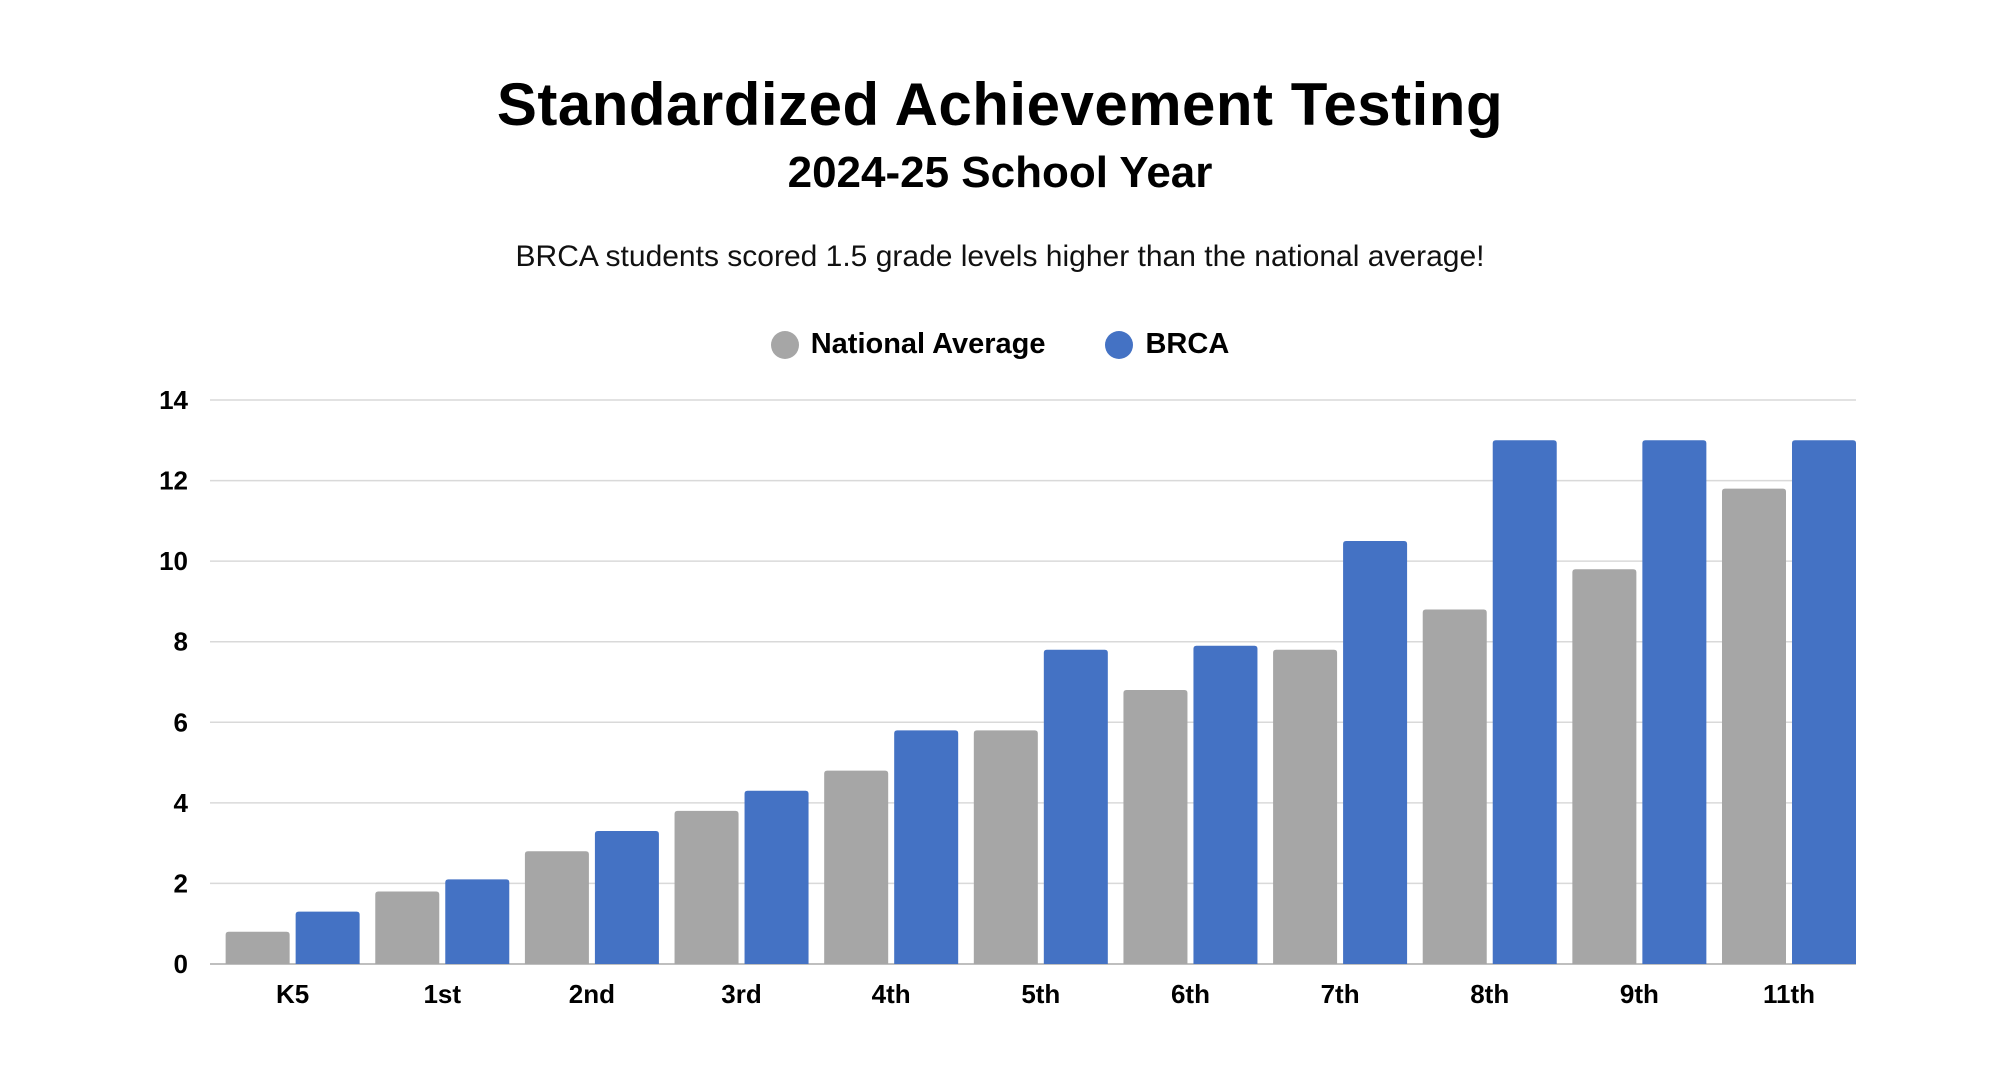  Describe the element at coordinates (891, 994) in the screenshot. I see `x-tick-label: 4th` at that location.